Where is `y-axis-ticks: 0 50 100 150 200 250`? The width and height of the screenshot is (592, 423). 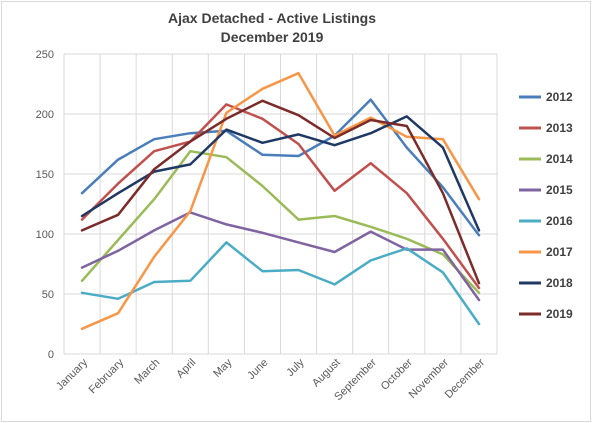 y-axis-ticks: 0 50 100 150 200 250 is located at coordinates (45, 205).